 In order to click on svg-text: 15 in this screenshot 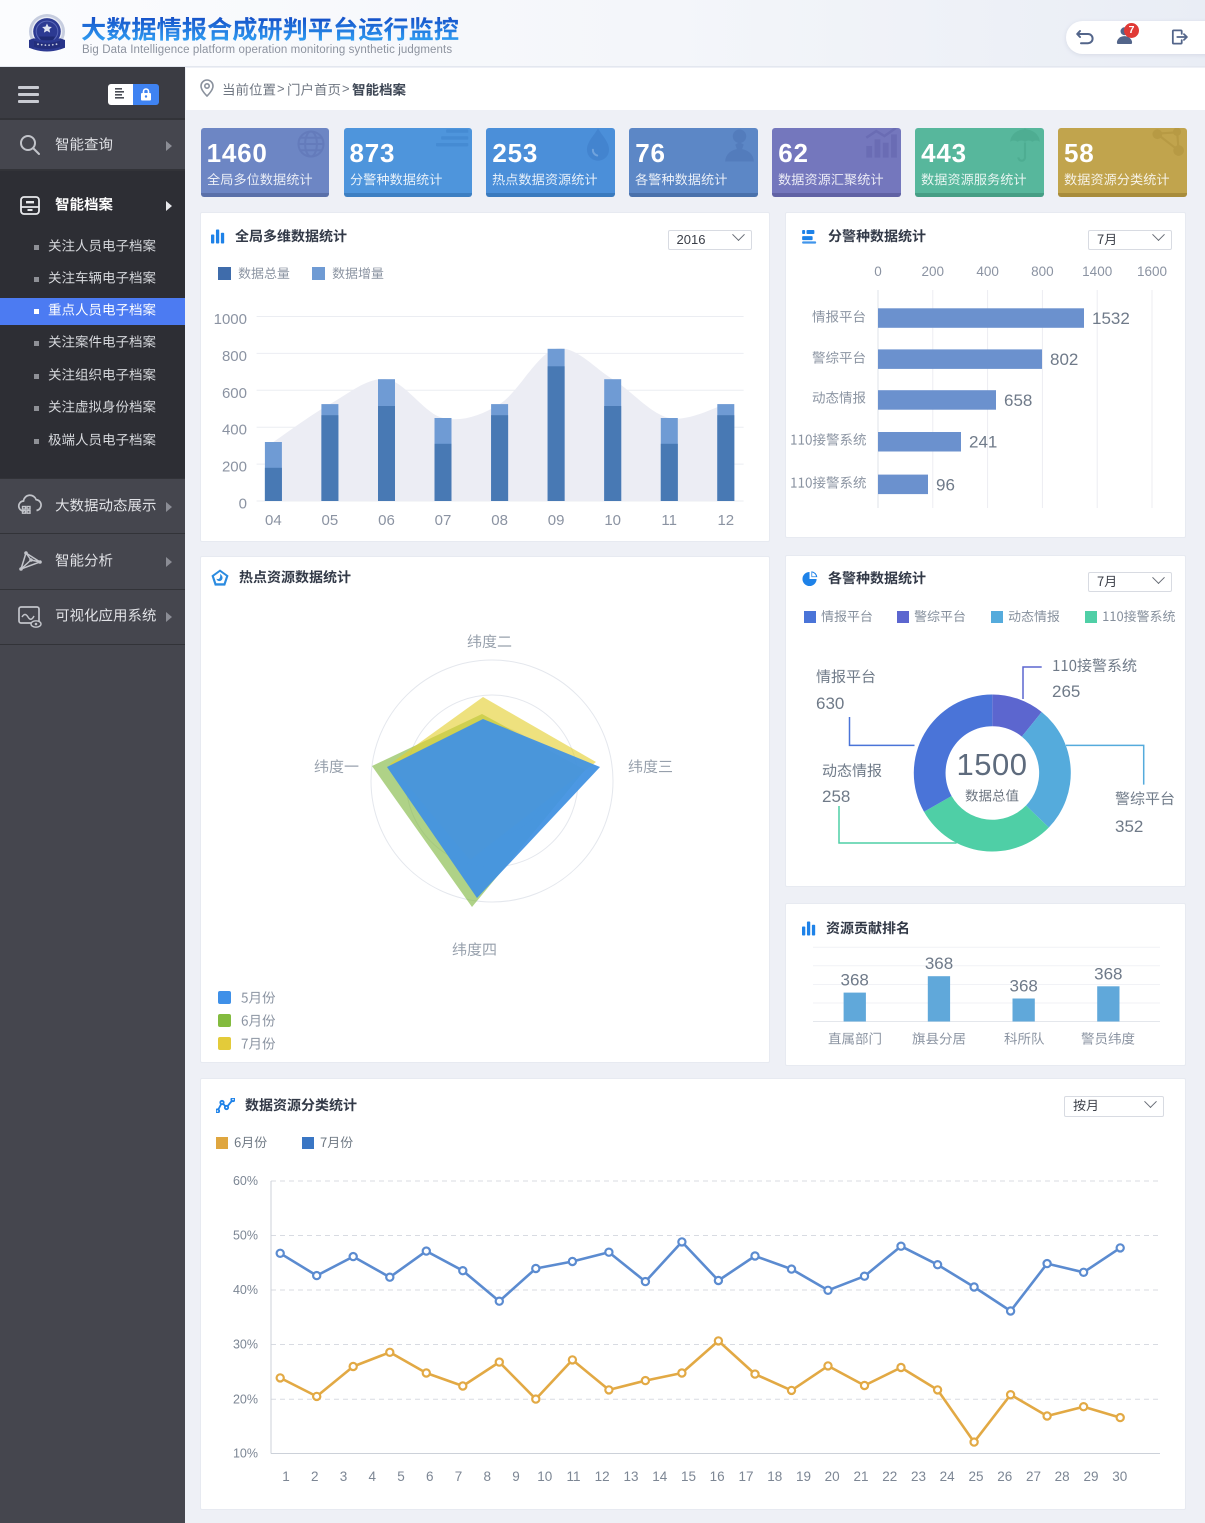, I will do `click(688, 1476)`.